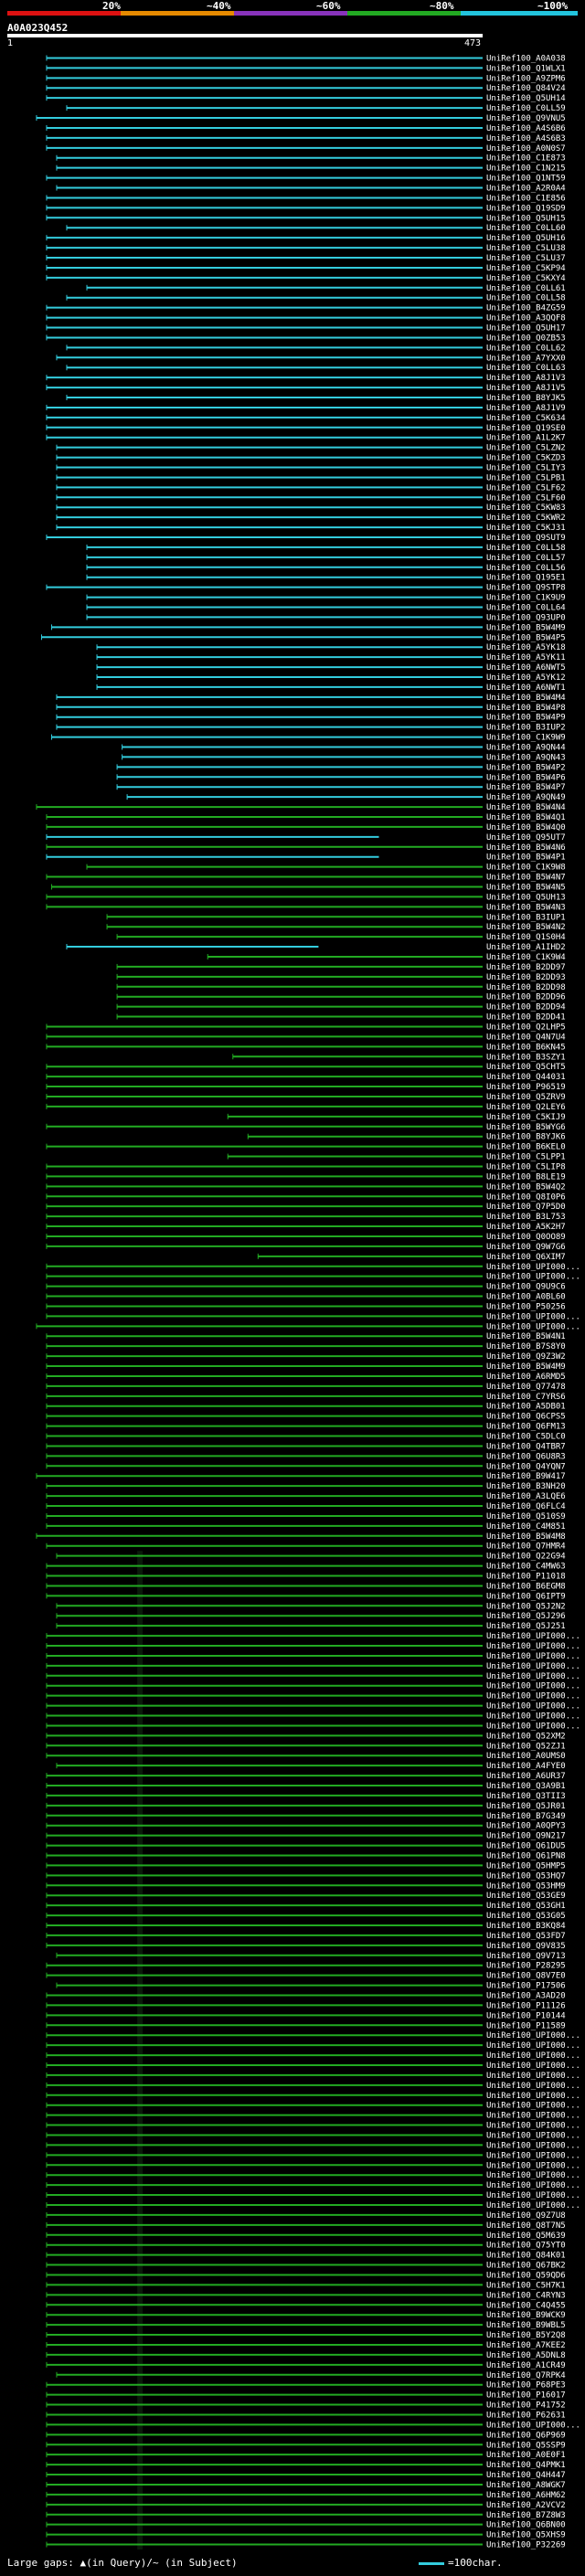 The width and height of the screenshot is (585, 2576). I want to click on hit-label: UniRef100_B5W4M8, so click(526, 1537).